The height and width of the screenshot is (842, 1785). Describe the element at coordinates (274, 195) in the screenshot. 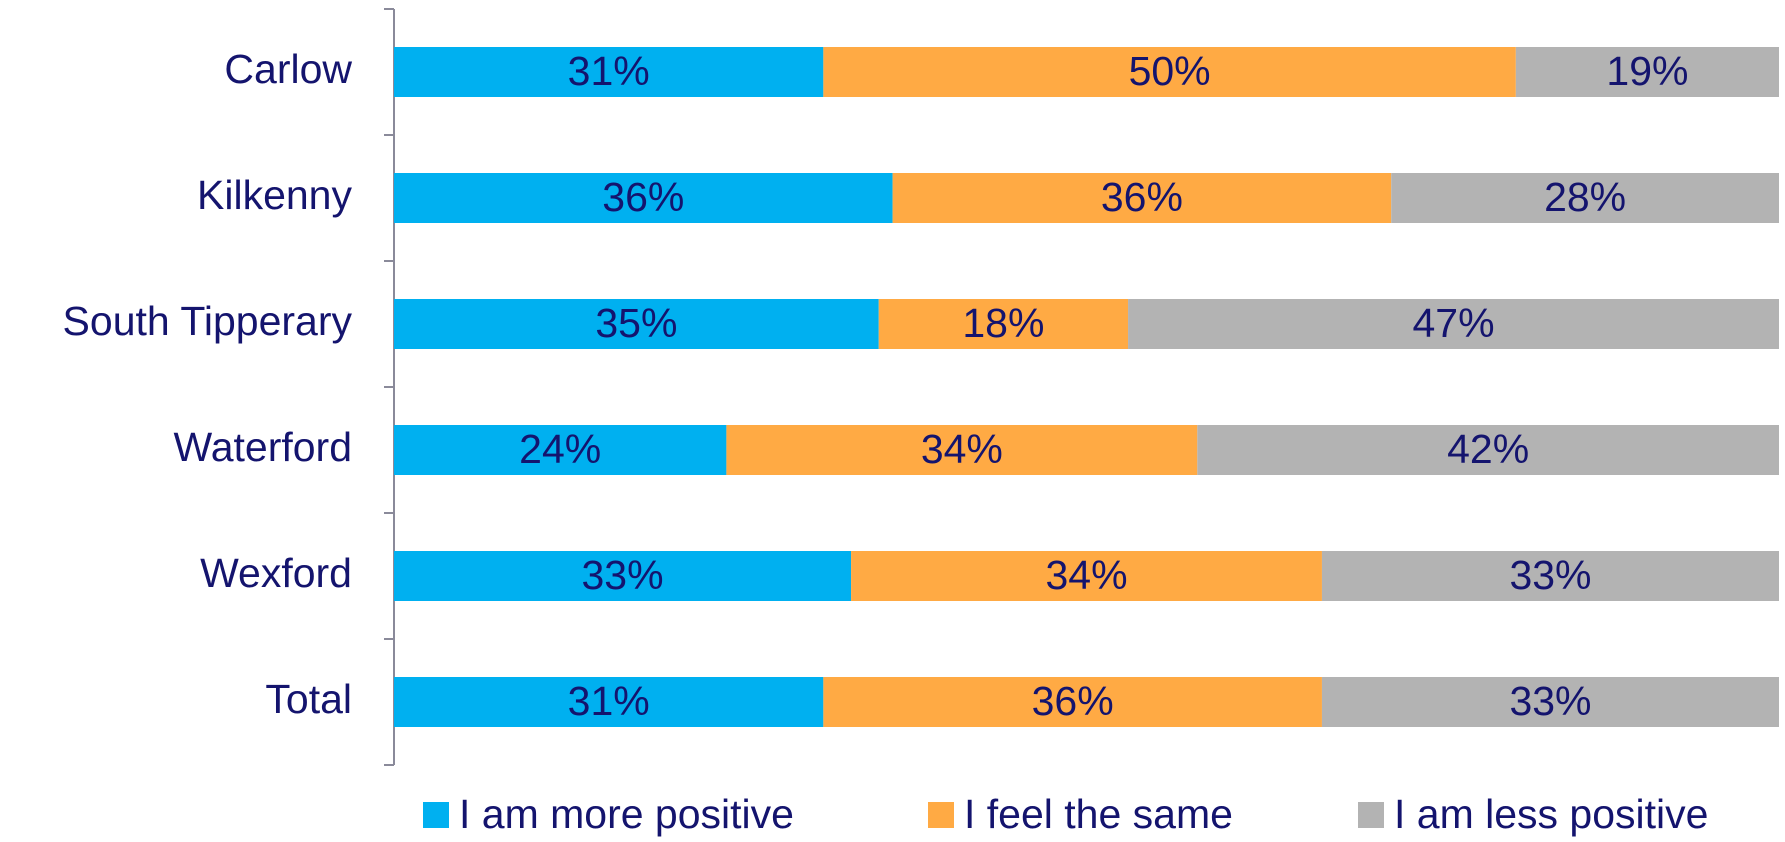

I see `y-tick-label: Kilkenny` at that location.